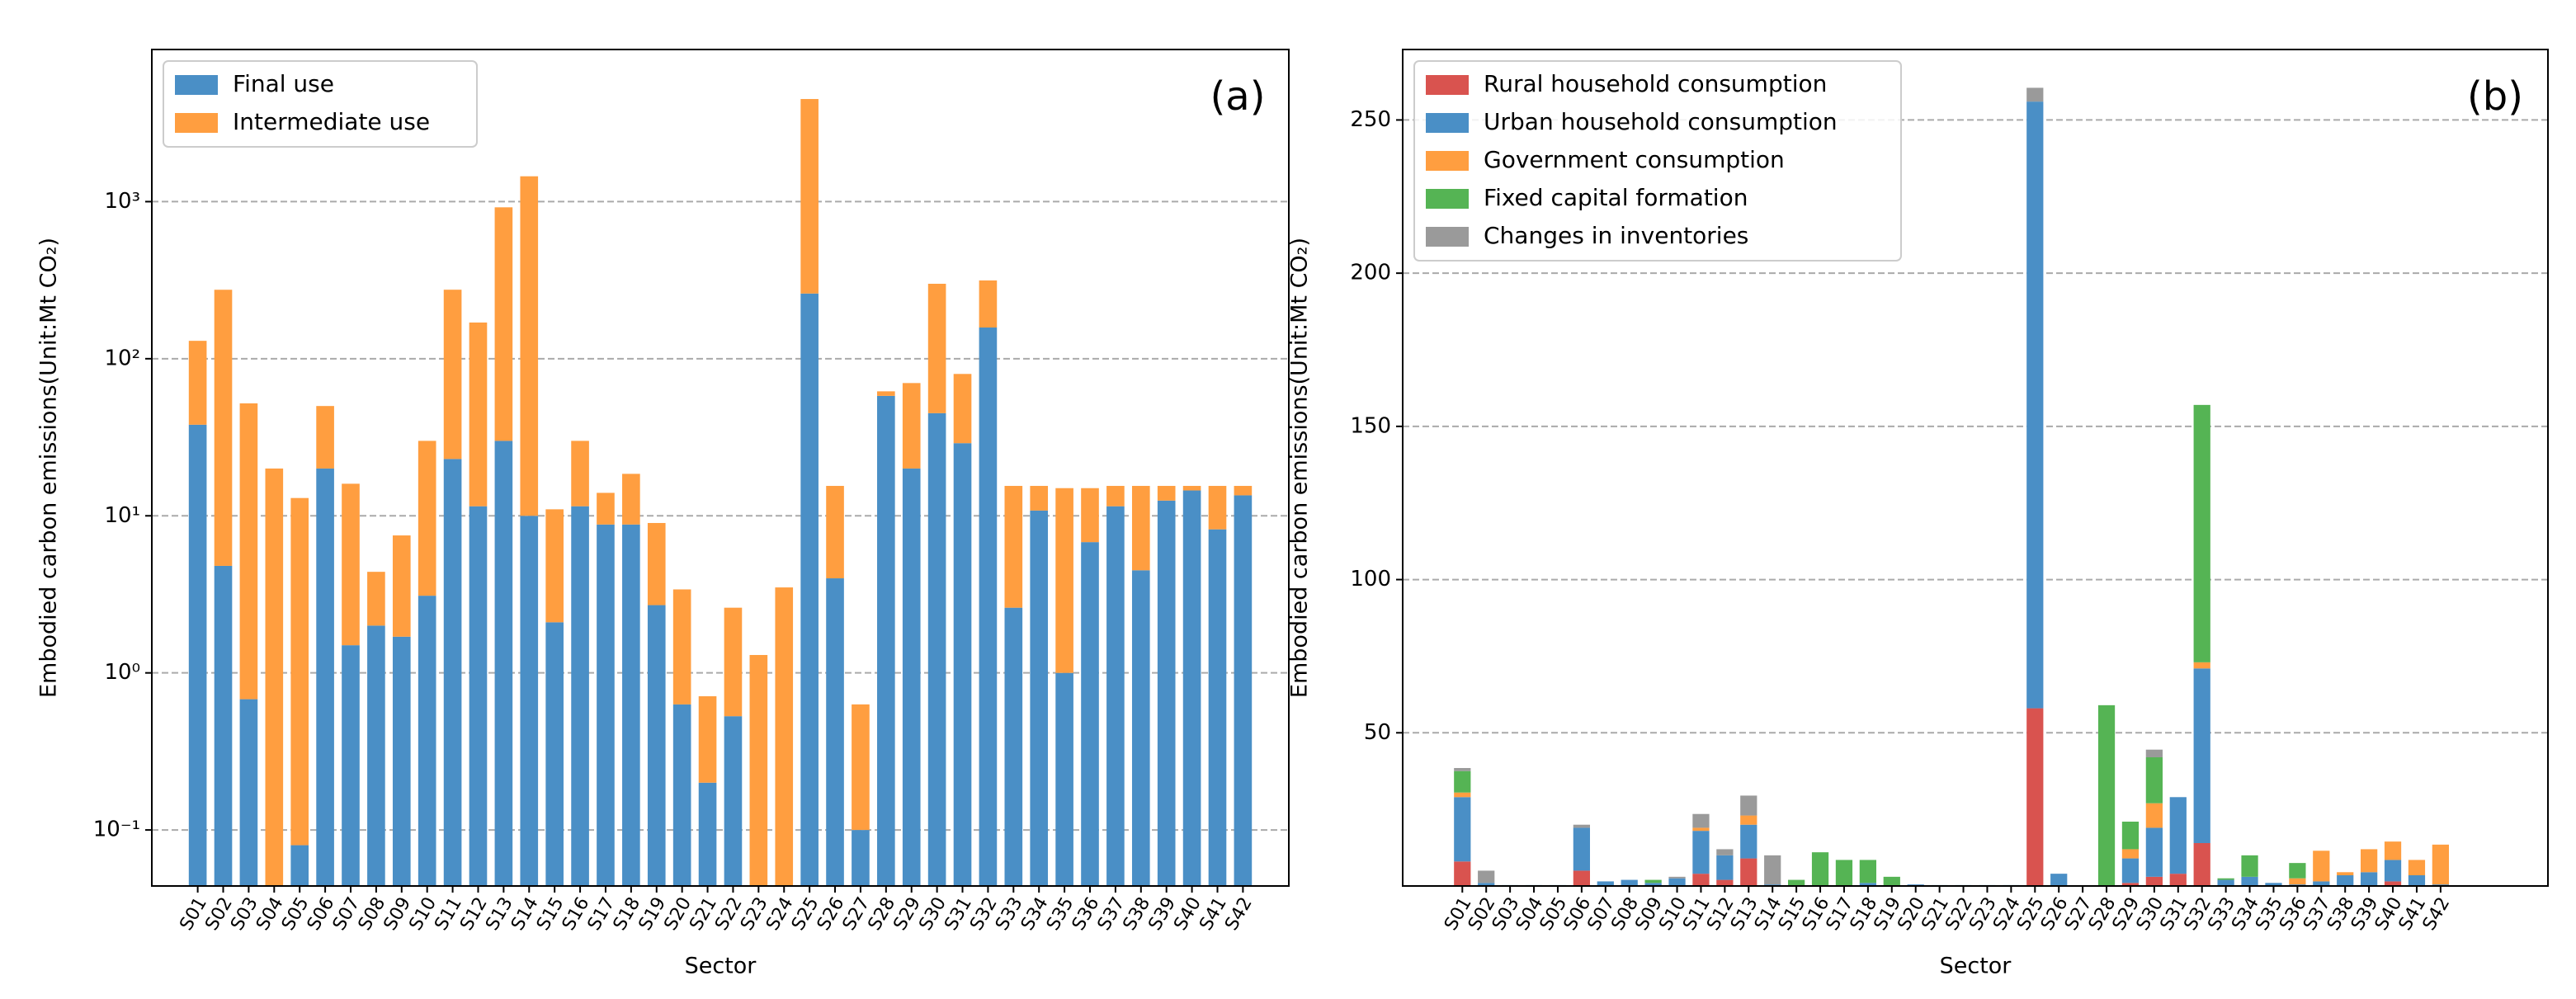 Image resolution: width=2576 pixels, height=999 pixels. I want to click on x-tick-label: S07, so click(347, 915).